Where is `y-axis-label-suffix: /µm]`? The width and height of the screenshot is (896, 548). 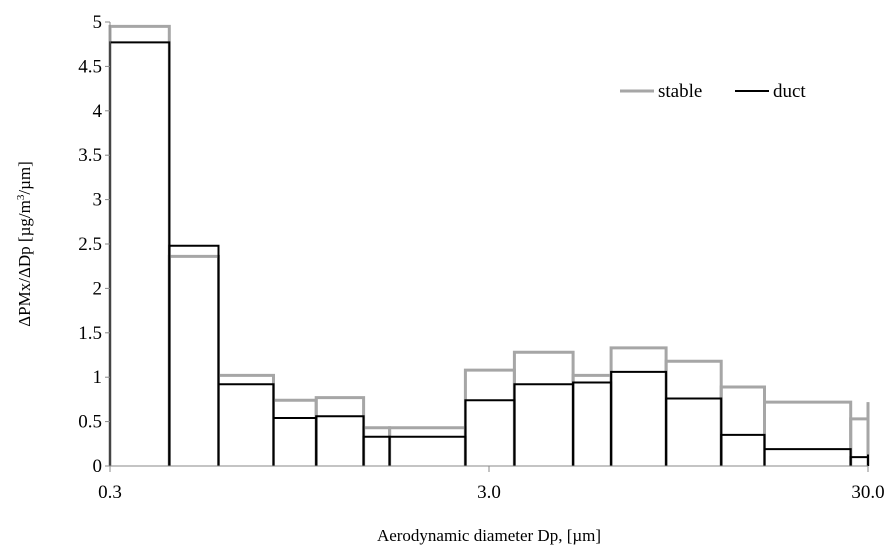 y-axis-label-suffix: /µm] is located at coordinates (24, 177).